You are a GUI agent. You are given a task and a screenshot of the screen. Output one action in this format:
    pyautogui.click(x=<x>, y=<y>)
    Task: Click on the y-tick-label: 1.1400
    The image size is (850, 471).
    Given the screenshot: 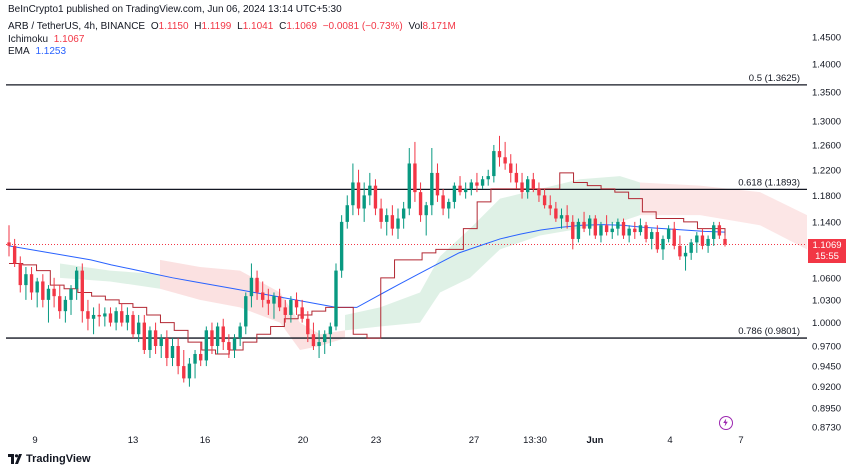 What is the action you would take?
    pyautogui.click(x=826, y=222)
    